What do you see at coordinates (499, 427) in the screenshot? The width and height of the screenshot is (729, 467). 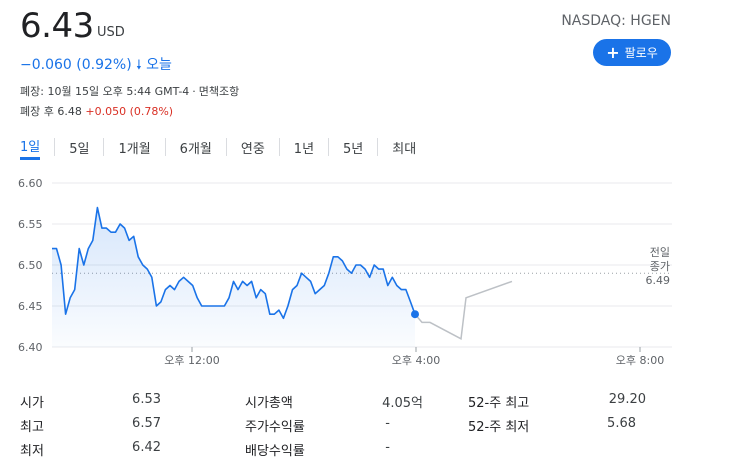 I see `stat-label: 52-주 최저` at bounding box center [499, 427].